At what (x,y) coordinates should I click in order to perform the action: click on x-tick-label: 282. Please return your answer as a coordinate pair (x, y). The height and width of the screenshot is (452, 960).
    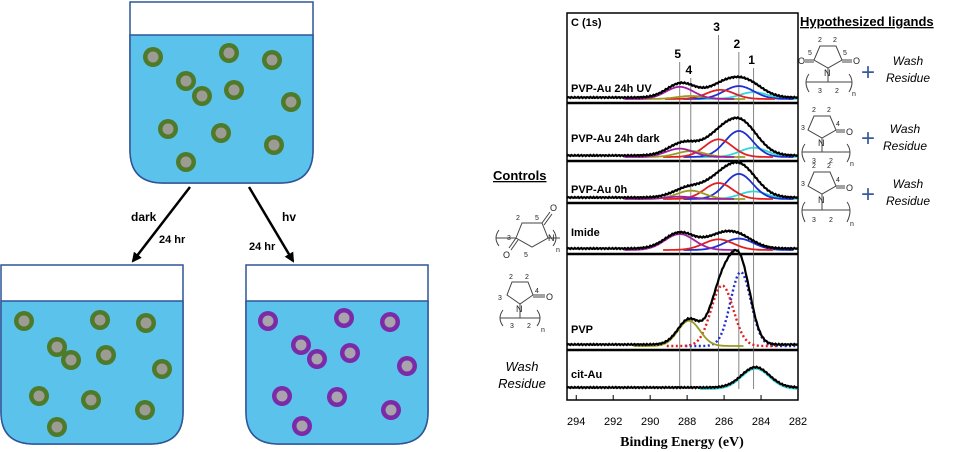
    Looking at the image, I should click on (798, 422).